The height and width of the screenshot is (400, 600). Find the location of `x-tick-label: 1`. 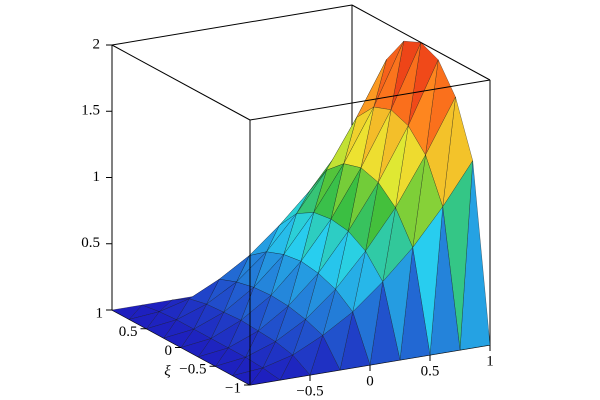

x-tick-label: 1 is located at coordinates (490, 361).